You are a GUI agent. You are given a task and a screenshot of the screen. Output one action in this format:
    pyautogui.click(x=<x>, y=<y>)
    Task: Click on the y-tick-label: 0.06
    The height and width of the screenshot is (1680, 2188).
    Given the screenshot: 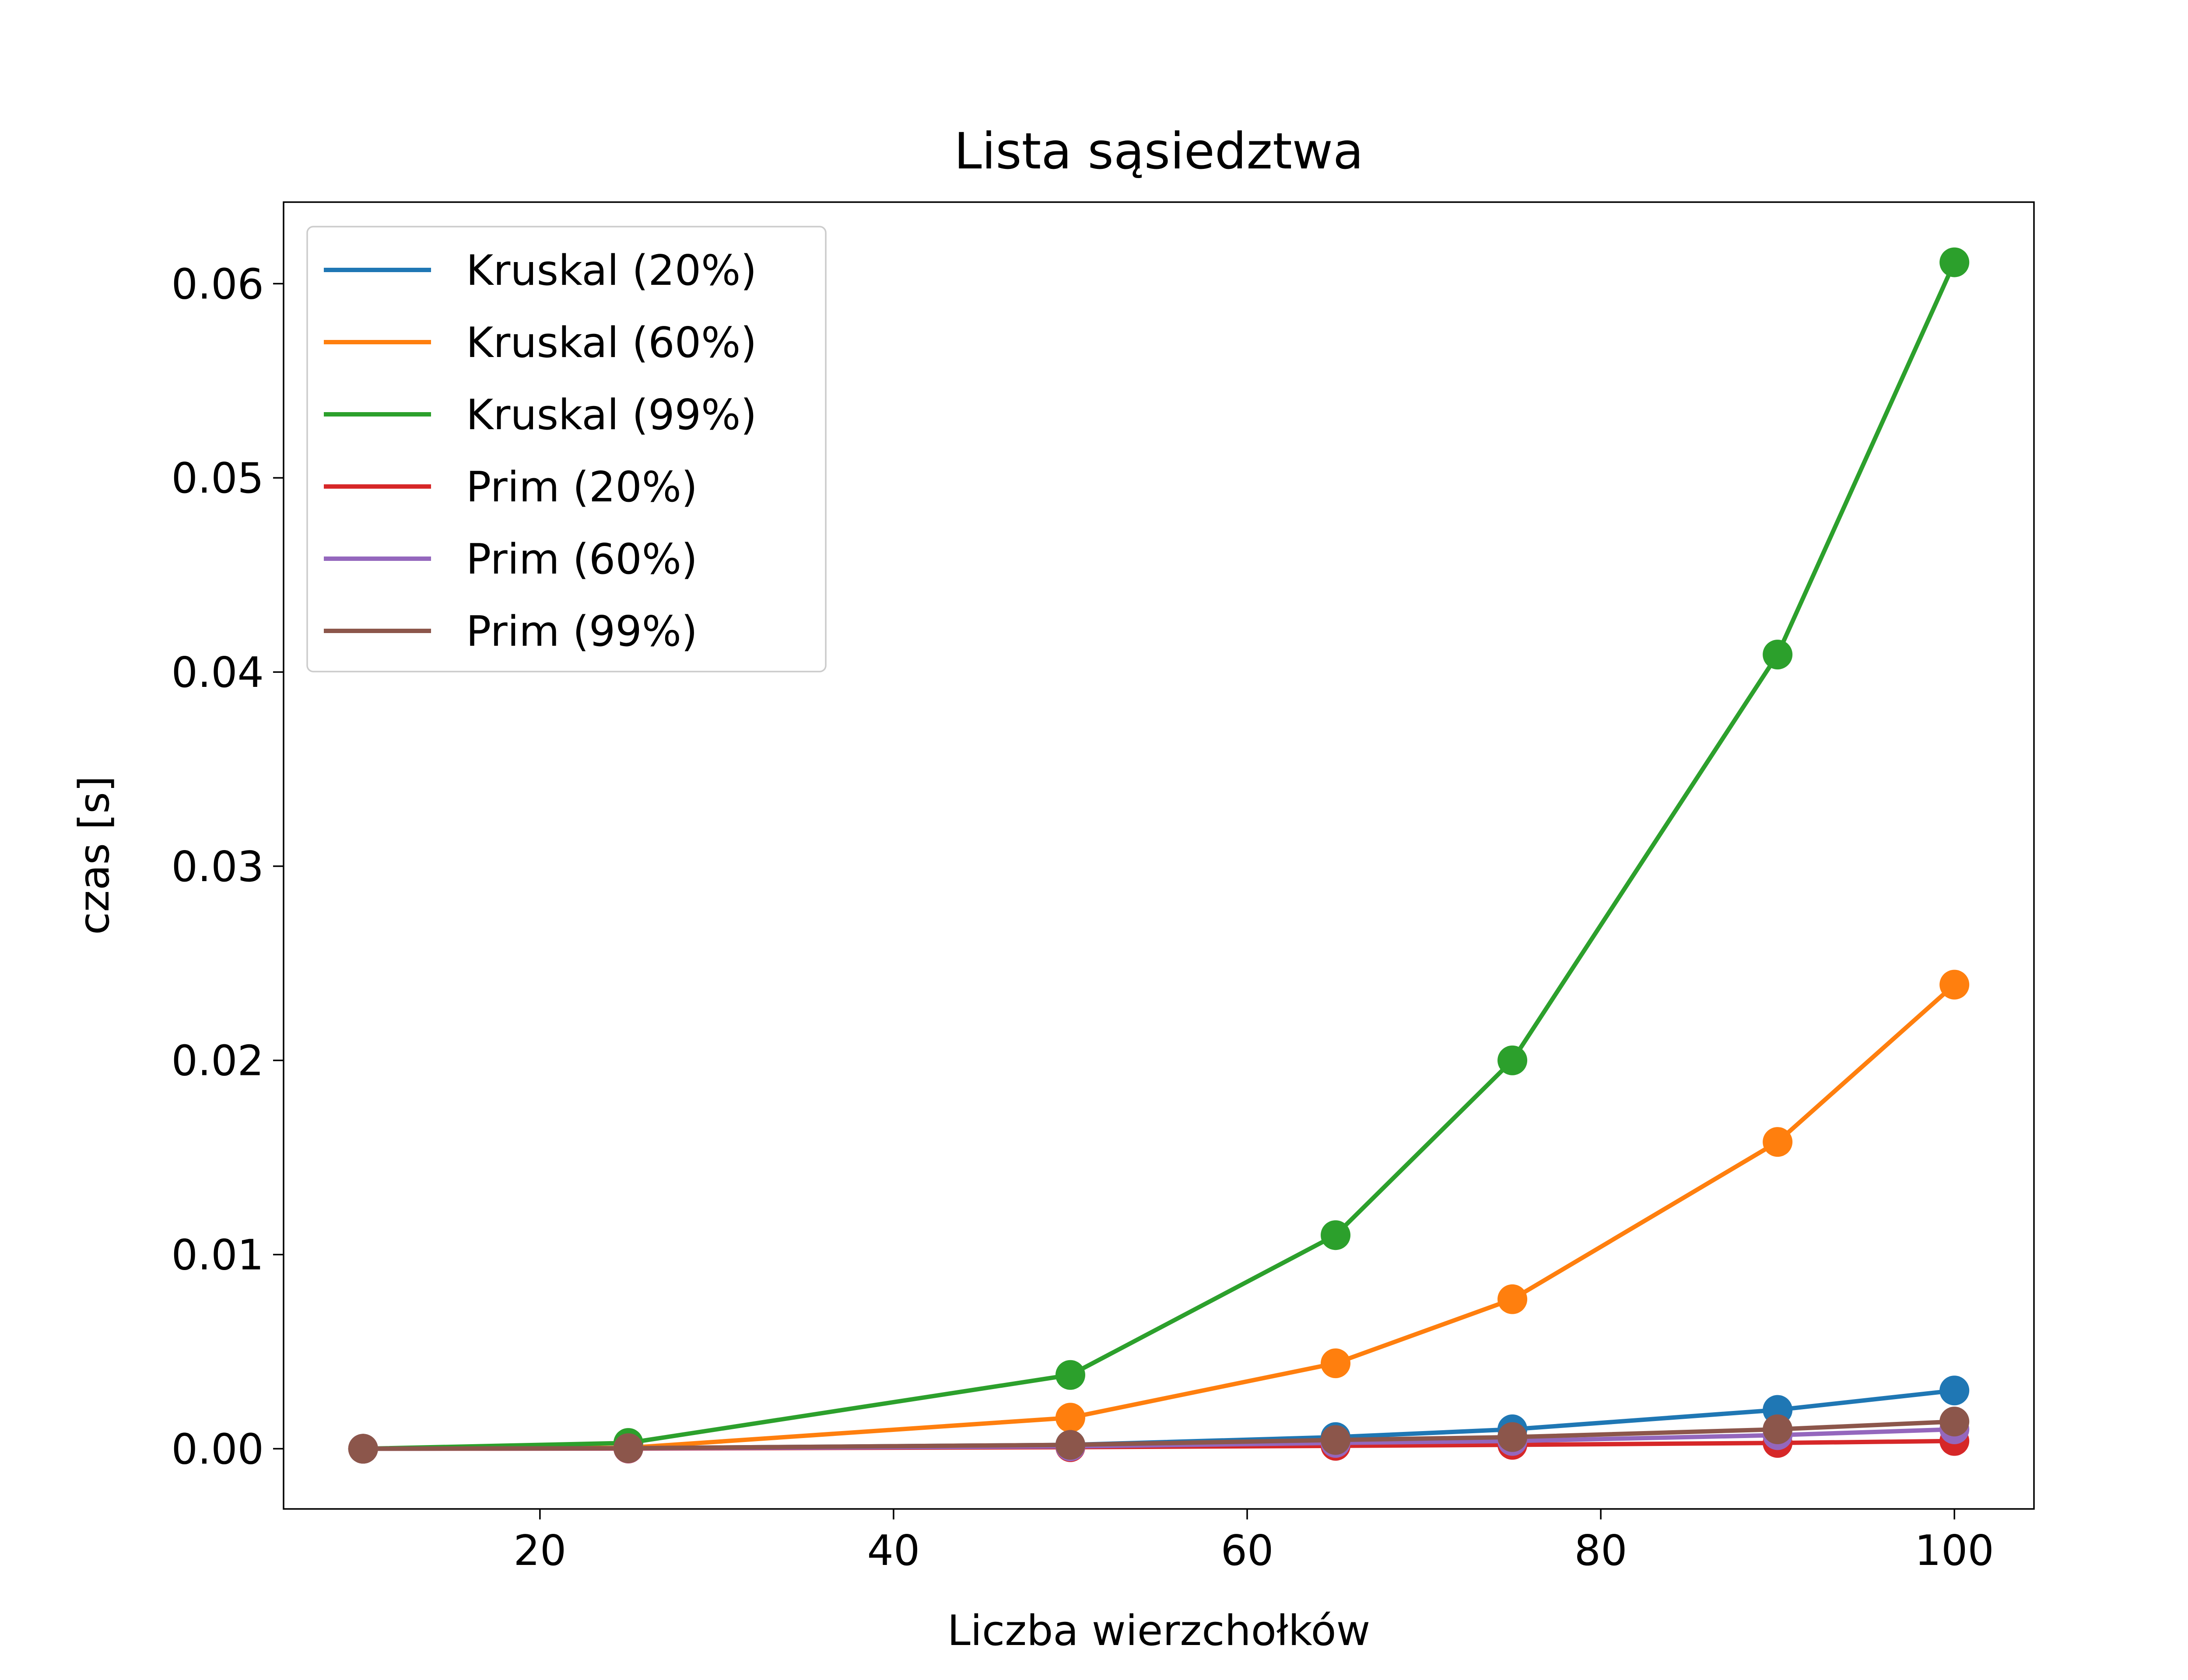 What is the action you would take?
    pyautogui.click(x=217, y=284)
    